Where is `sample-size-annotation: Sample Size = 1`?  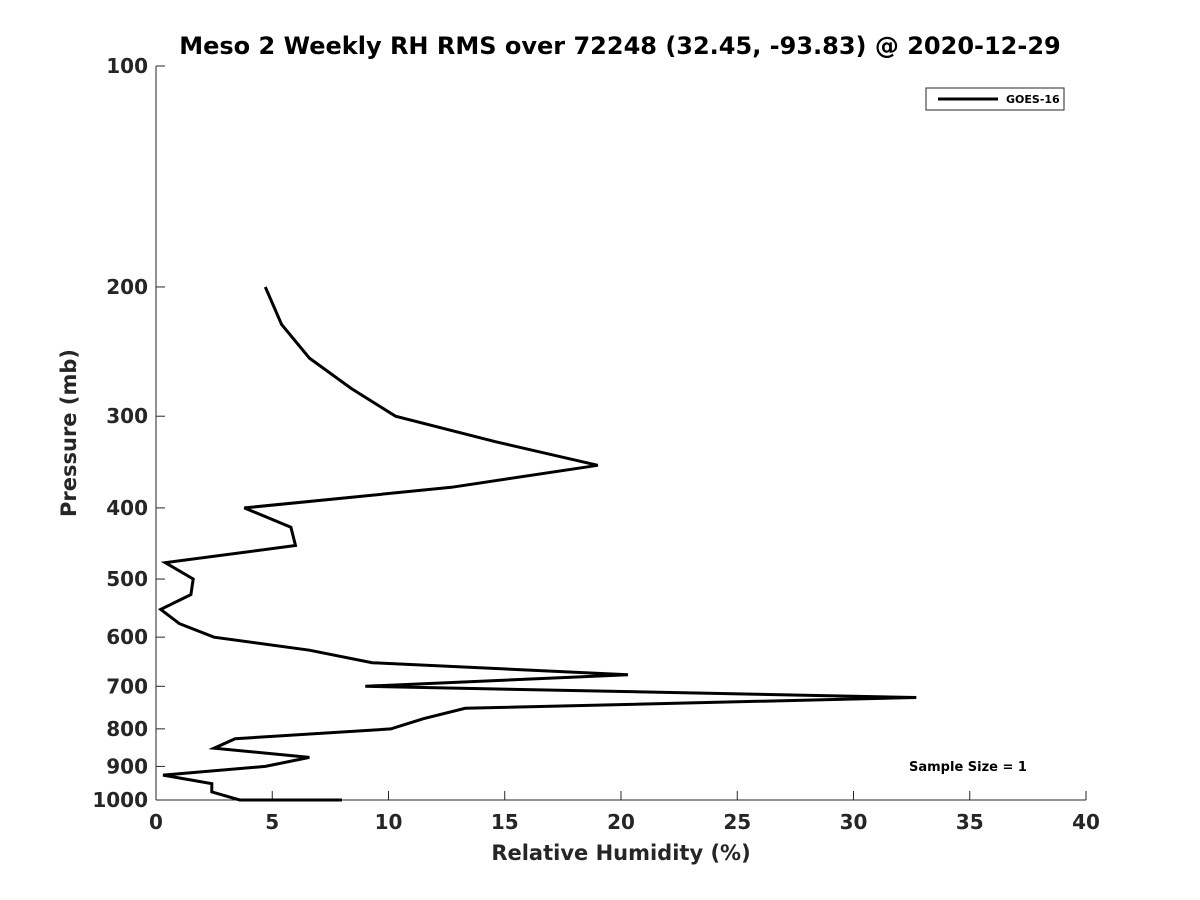 sample-size-annotation: Sample Size = 1 is located at coordinates (968, 767).